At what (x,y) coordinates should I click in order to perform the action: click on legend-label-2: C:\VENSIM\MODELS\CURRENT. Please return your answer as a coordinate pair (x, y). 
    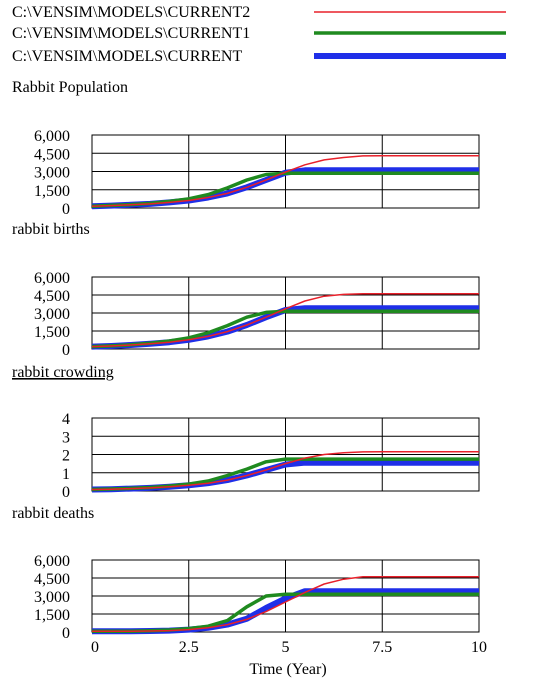
    Looking at the image, I should click on (127, 56).